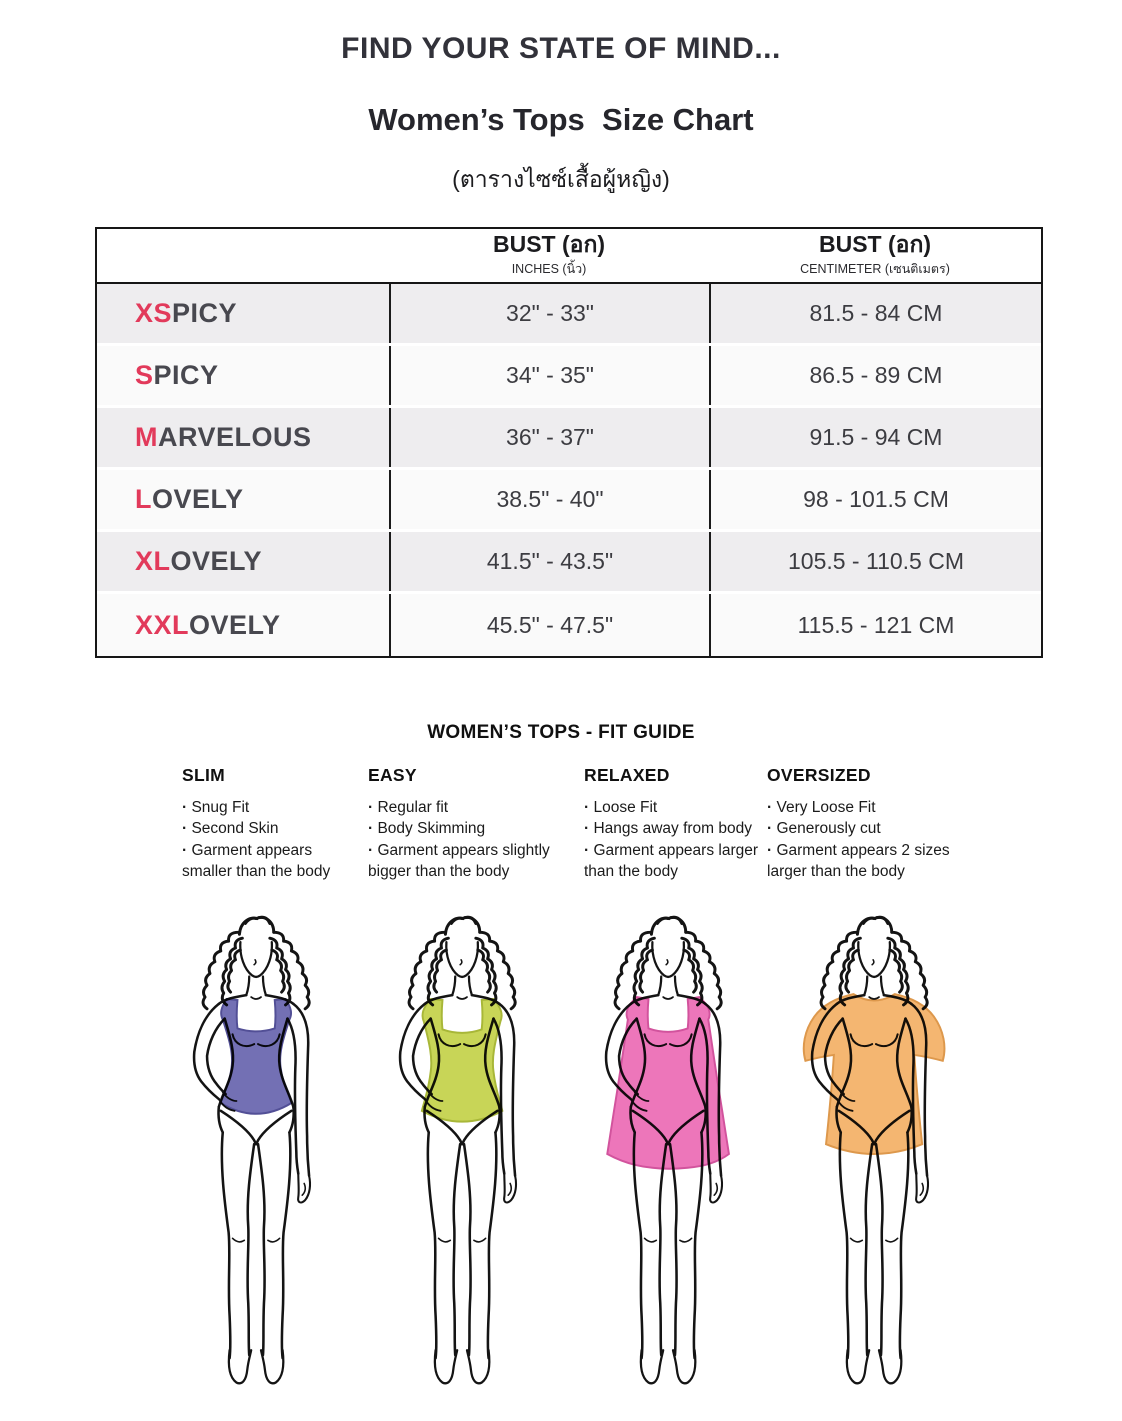 This screenshot has height=1421, width=1122. I want to click on fit-bullet: Garment appears larger than the body, so click(674, 861).